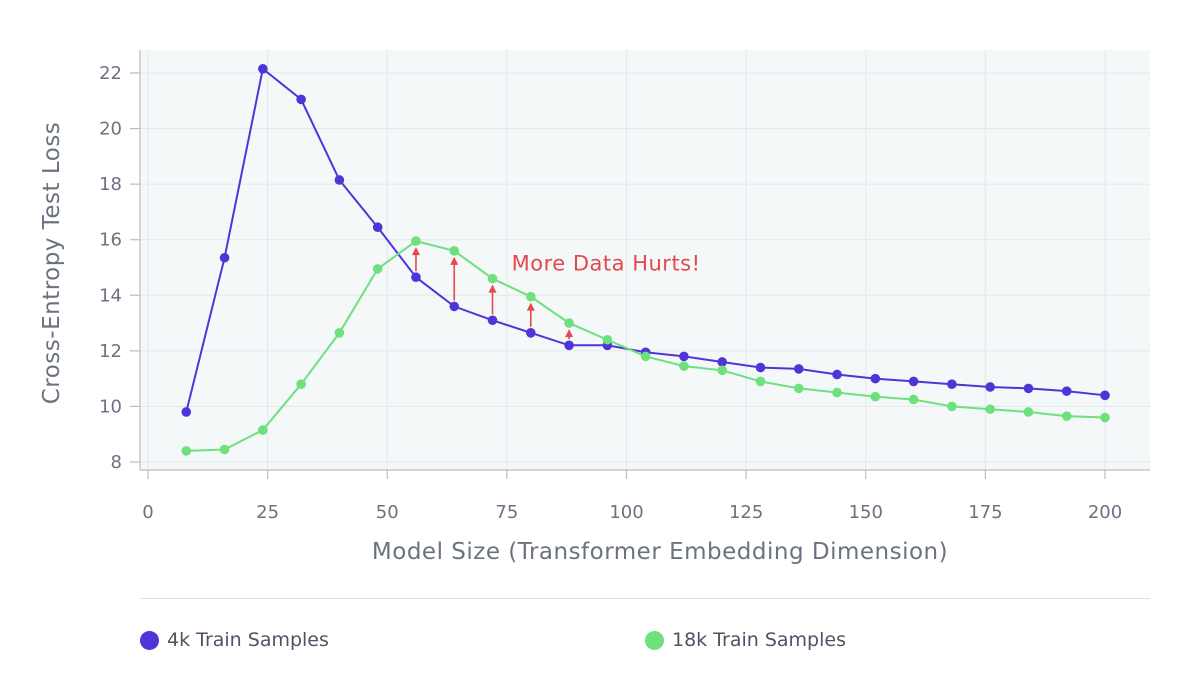  Describe the element at coordinates (985, 512) in the screenshot. I see `x-tick-label: 175` at that location.